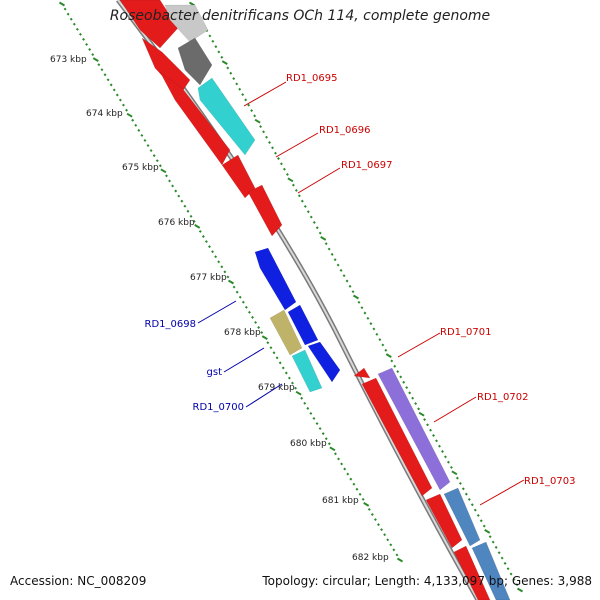 This screenshot has width=600, height=600. What do you see at coordinates (366, 165) in the screenshot?
I see `gene-label: RD1_0697` at bounding box center [366, 165].